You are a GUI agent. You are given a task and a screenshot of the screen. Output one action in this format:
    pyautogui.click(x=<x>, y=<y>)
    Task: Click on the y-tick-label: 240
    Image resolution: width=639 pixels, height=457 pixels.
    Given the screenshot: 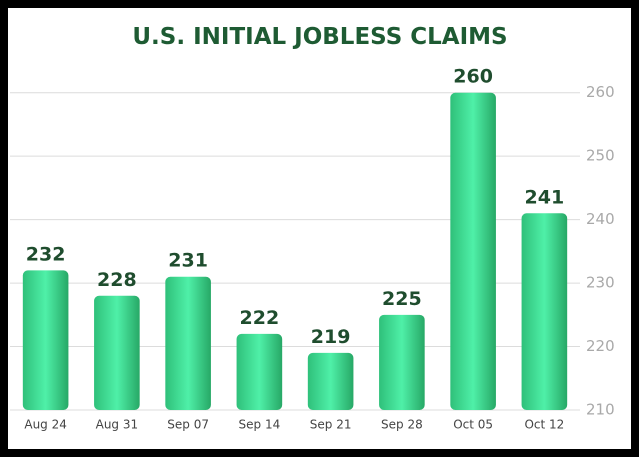 What is the action you would take?
    pyautogui.click(x=600, y=219)
    